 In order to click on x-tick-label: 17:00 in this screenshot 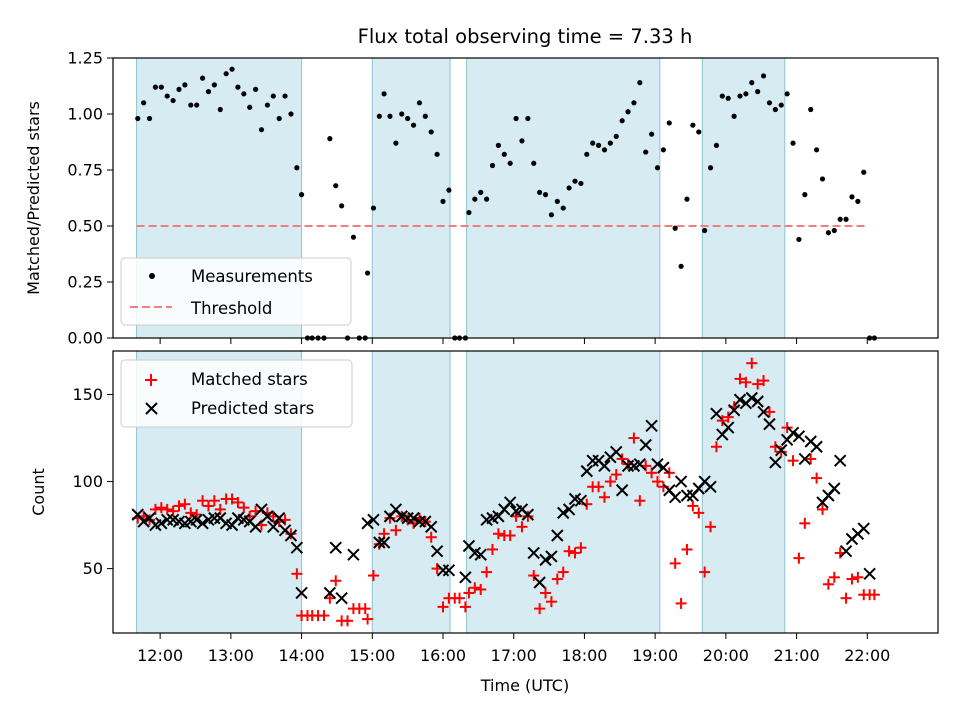, I will do `click(514, 655)`.